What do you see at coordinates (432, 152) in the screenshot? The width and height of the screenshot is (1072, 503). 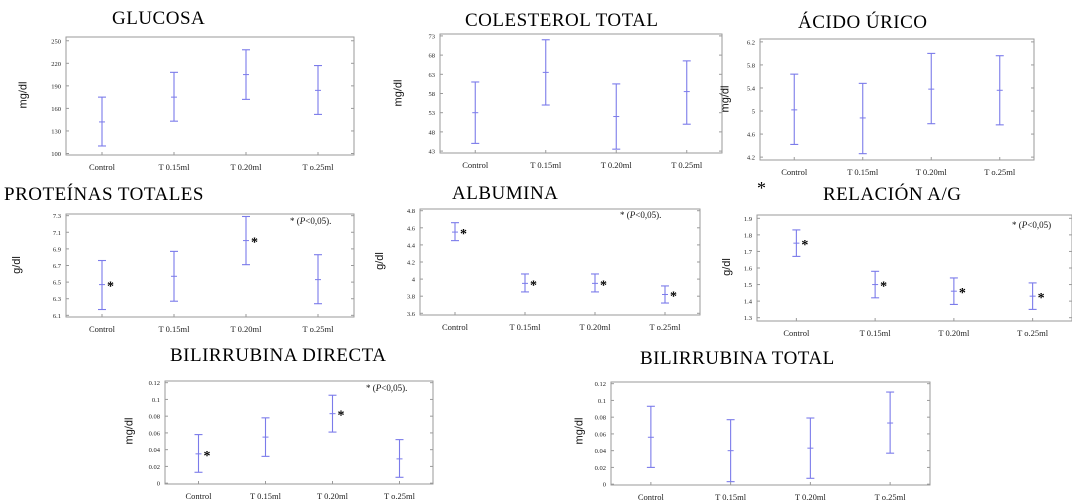 I see `y-tick-label: 43` at bounding box center [432, 152].